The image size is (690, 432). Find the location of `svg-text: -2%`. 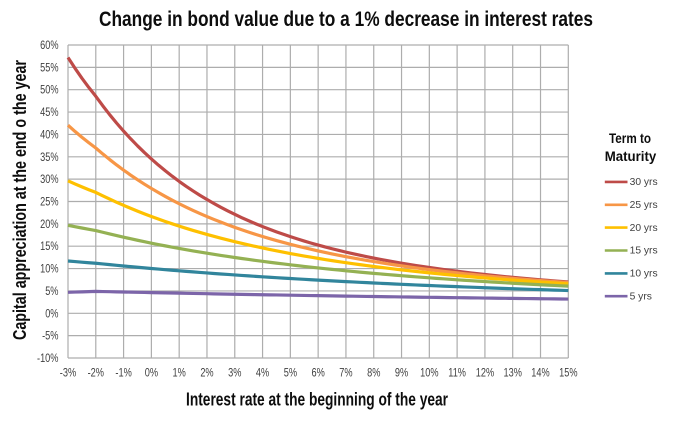

svg-text: -2% is located at coordinates (96, 373).